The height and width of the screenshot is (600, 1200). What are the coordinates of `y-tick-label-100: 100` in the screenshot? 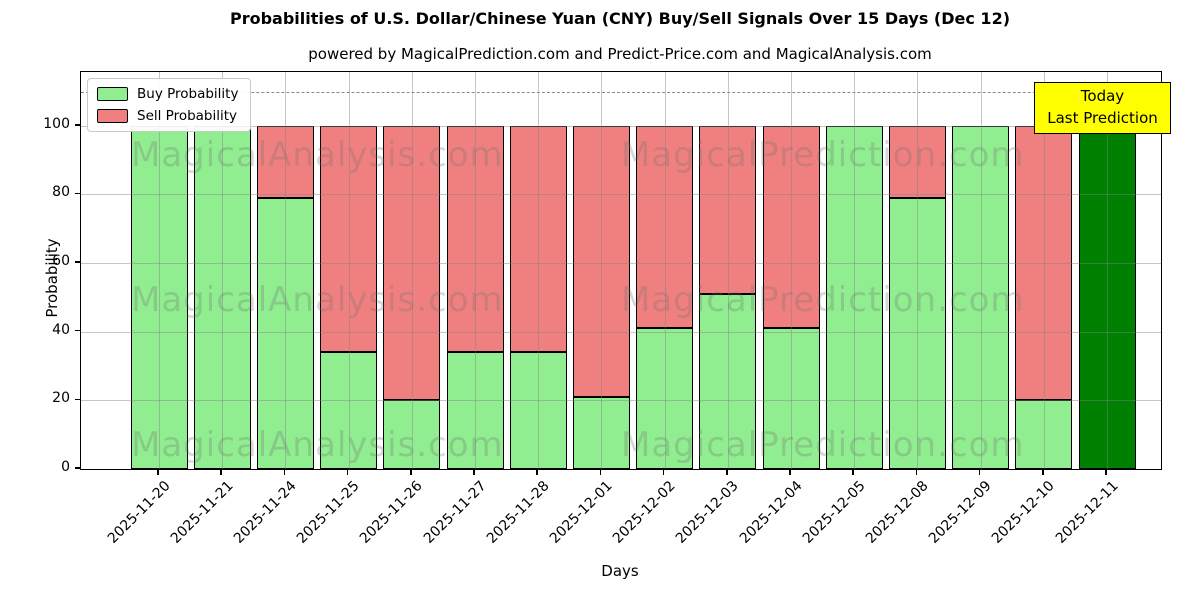 It's located at (56, 123).